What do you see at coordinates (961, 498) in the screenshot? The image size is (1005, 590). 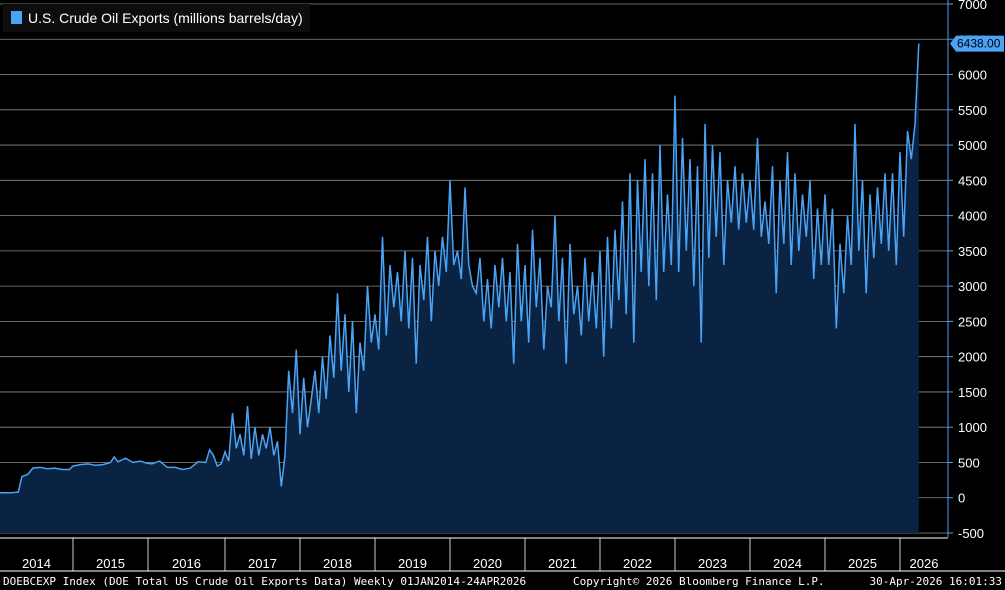 I see `y-tick-label: 0` at bounding box center [961, 498].